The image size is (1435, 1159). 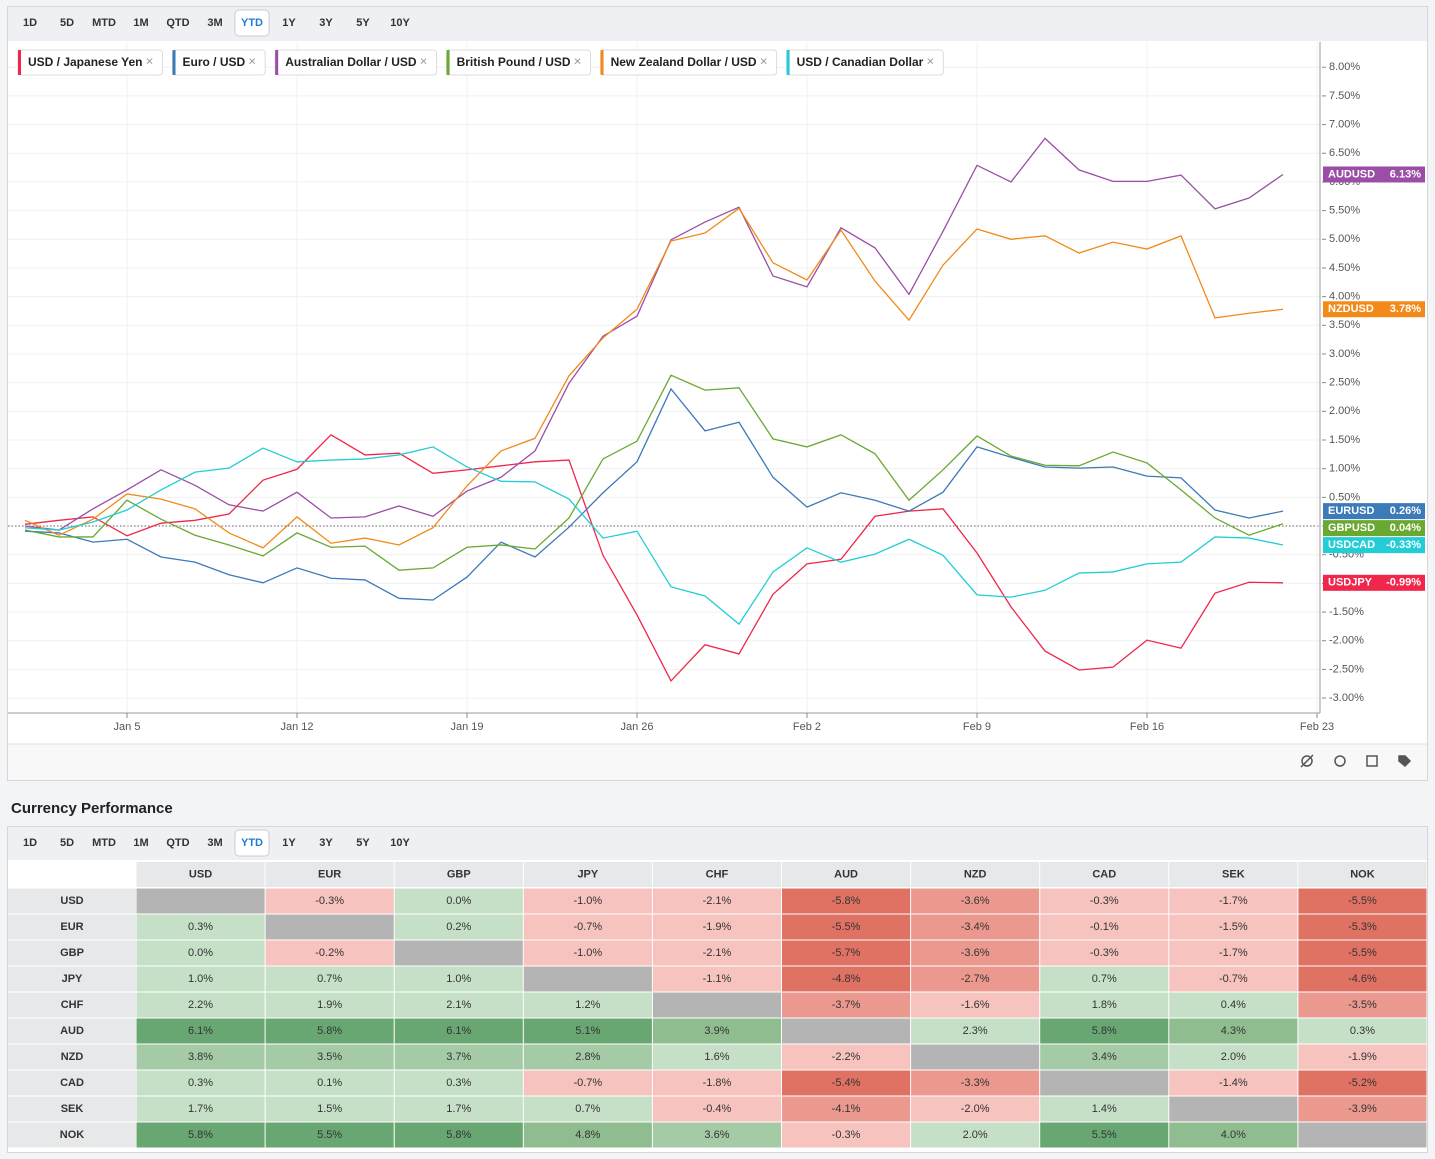 What do you see at coordinates (1340, 761) in the screenshot?
I see `reset-icon` at bounding box center [1340, 761].